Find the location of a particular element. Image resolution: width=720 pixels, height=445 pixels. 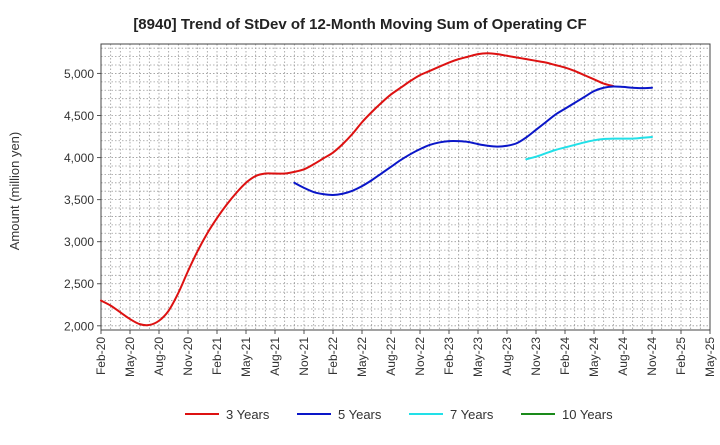

legend-label-7-years: 7 Years is located at coordinates (472, 414).